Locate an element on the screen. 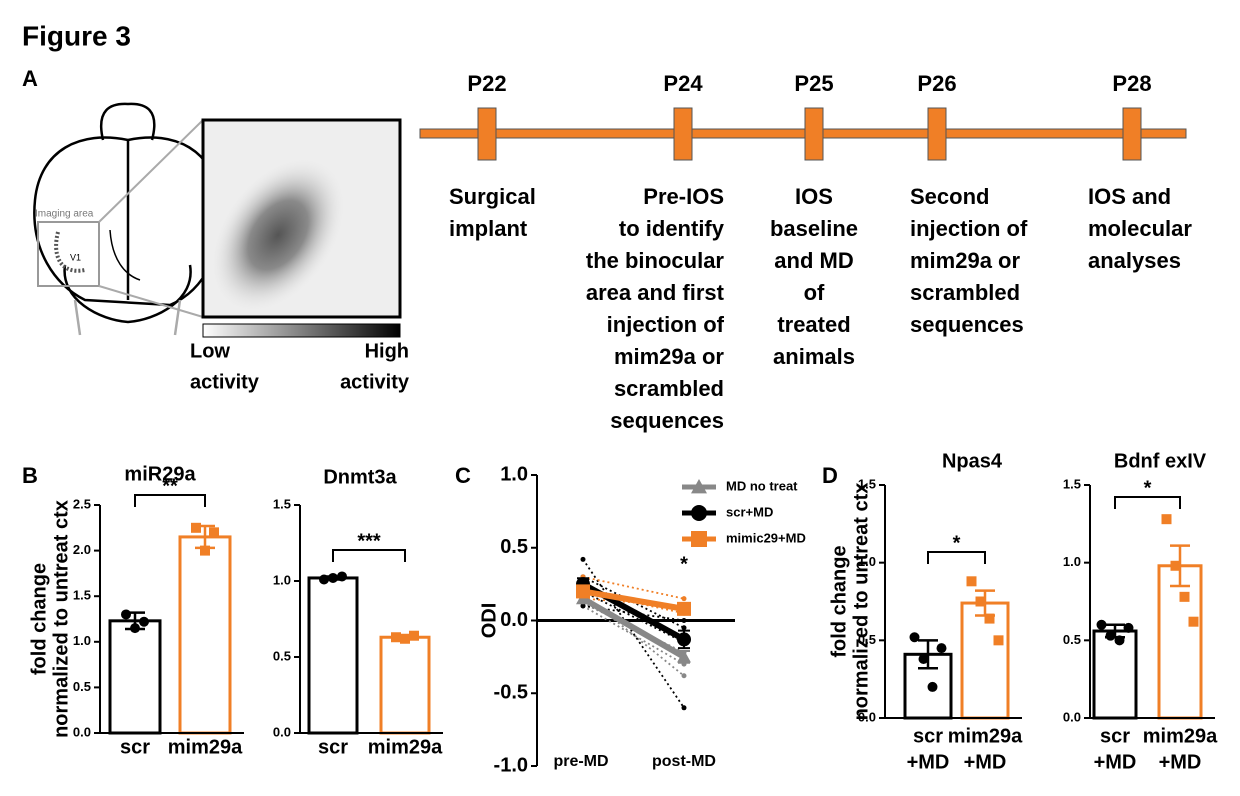 The width and height of the screenshot is (1240, 796). timeline-text: baseline is located at coordinates (814, 228).